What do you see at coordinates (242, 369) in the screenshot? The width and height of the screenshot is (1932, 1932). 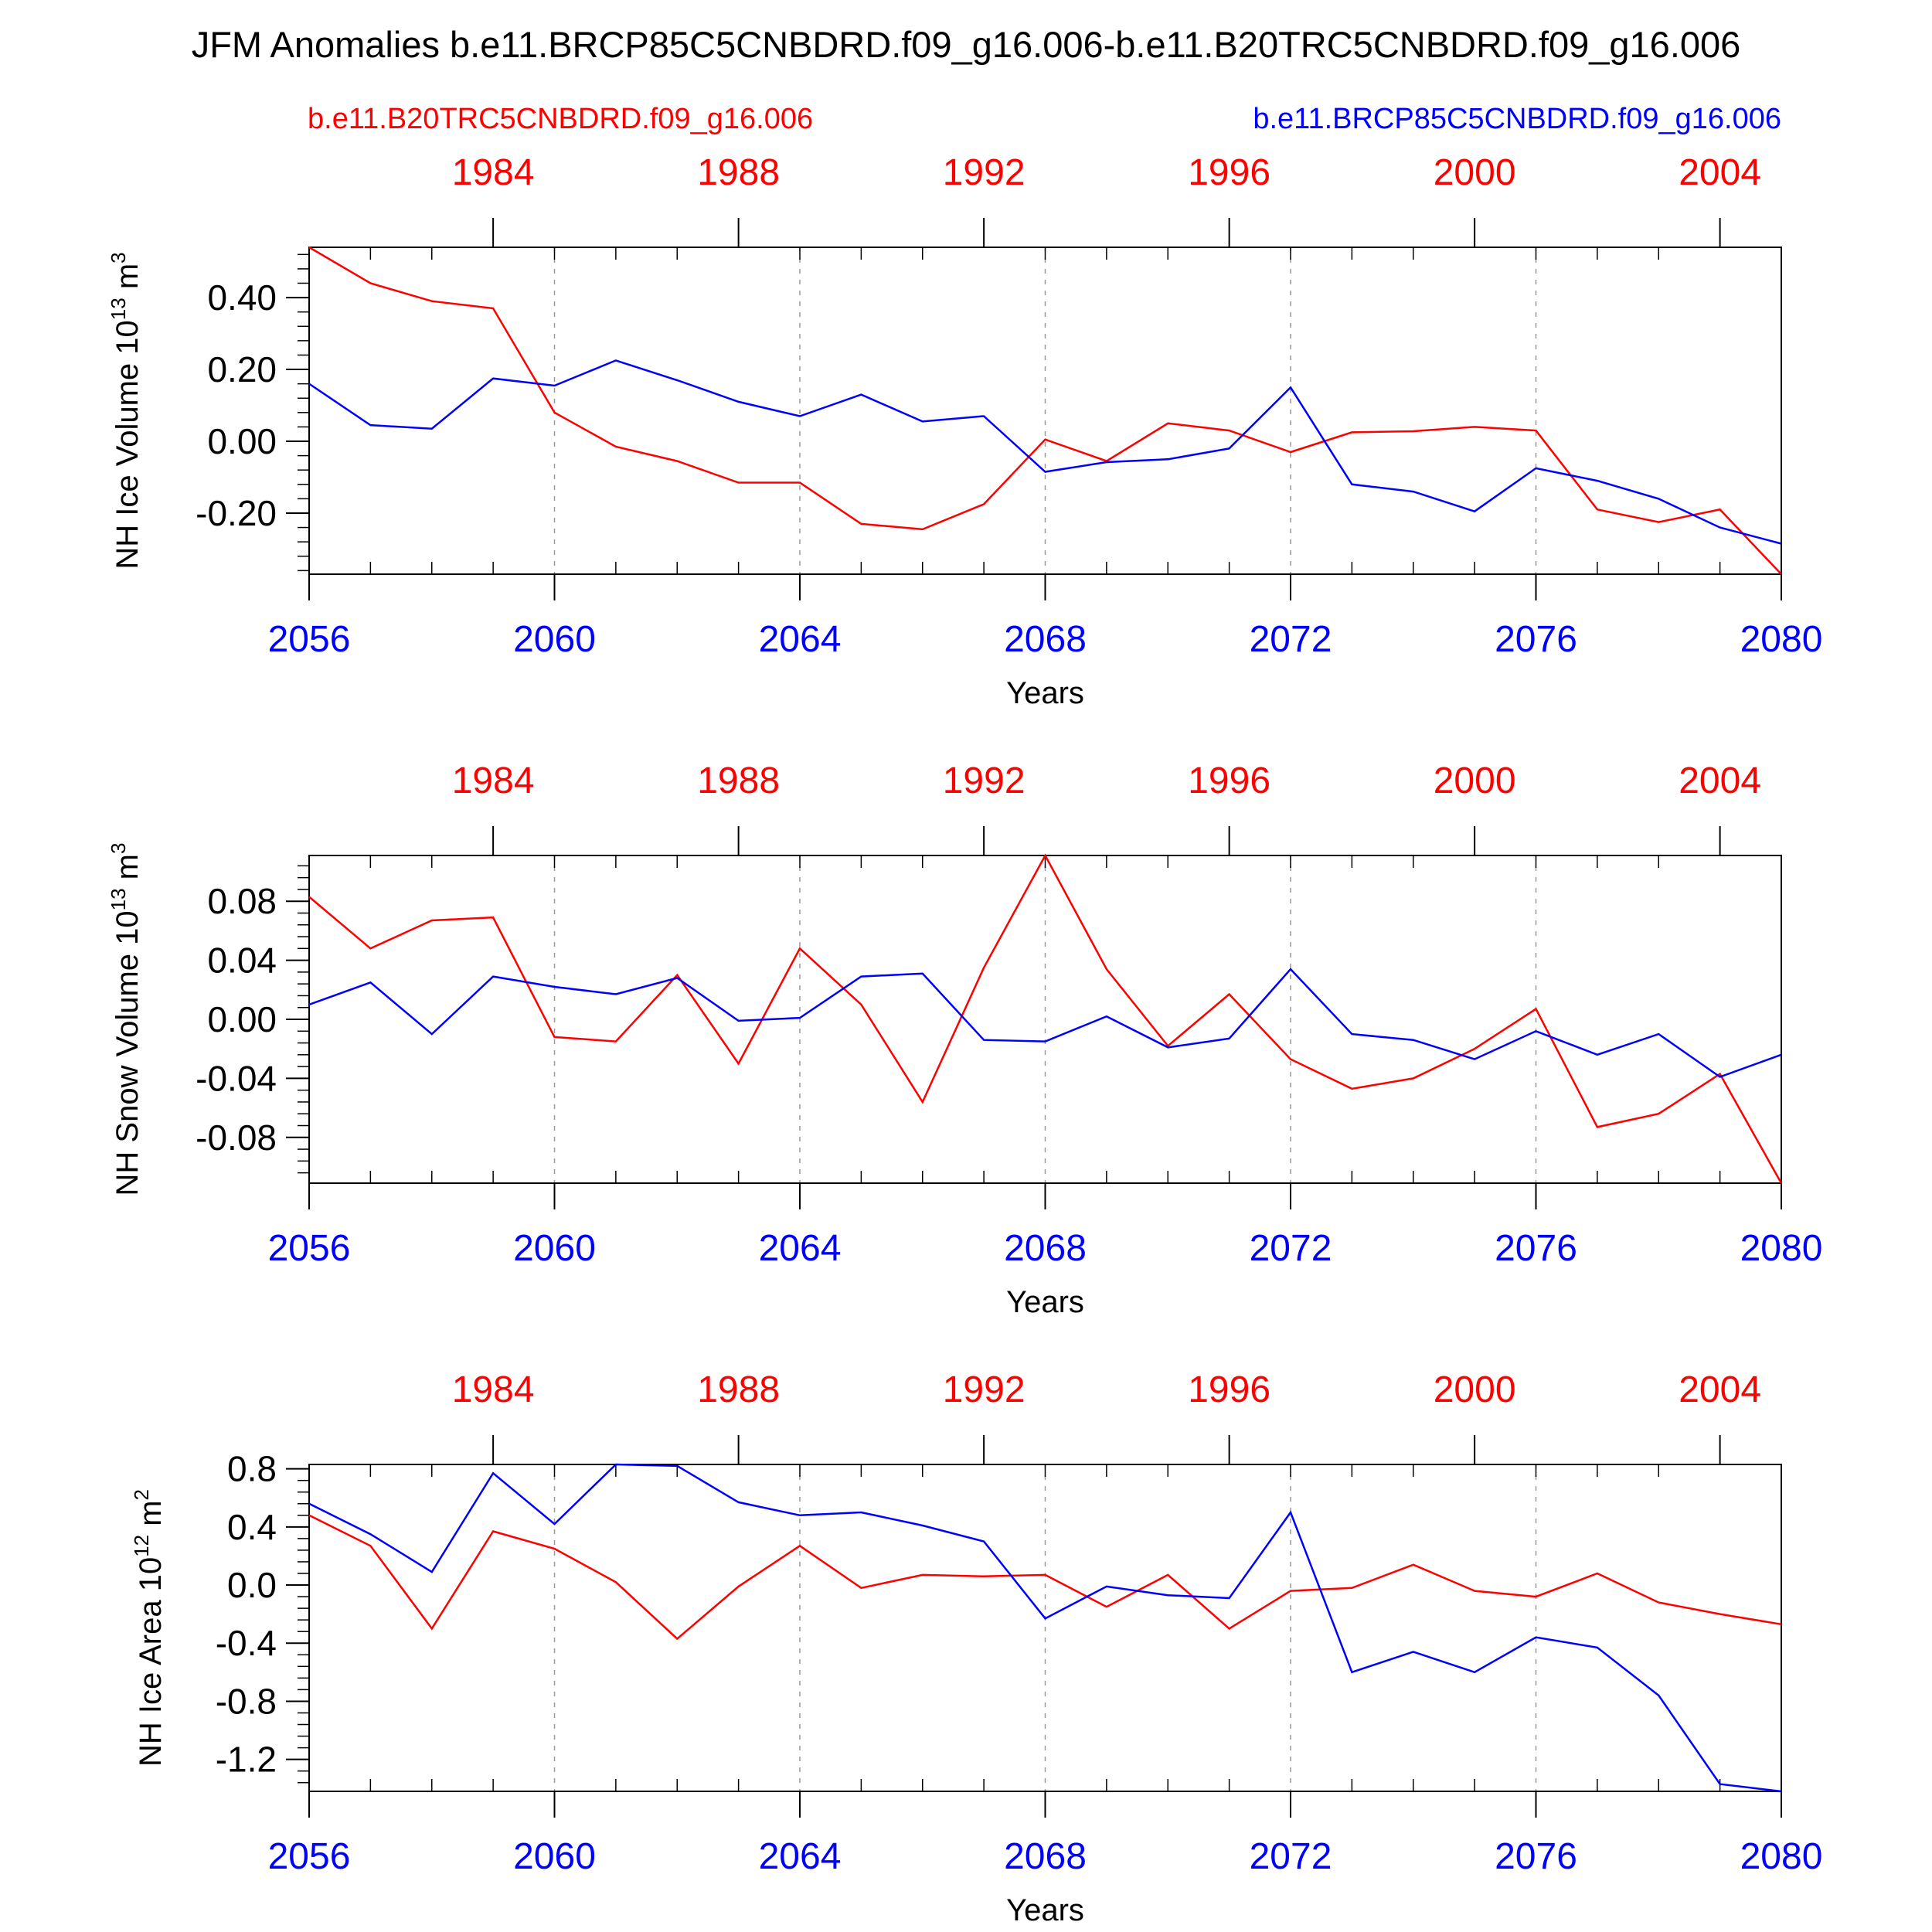 I see `y-tick-label: 0.20` at bounding box center [242, 369].